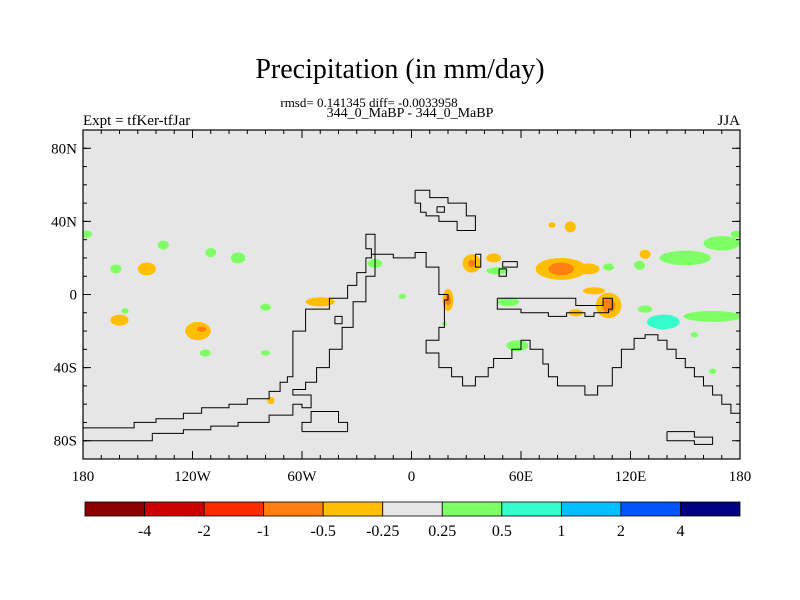  Describe the element at coordinates (412, 520) in the screenshot. I see `colorbar: -4 -2 -1 -0.5 -0.25 0.25 0.5 1 2 4` at that location.